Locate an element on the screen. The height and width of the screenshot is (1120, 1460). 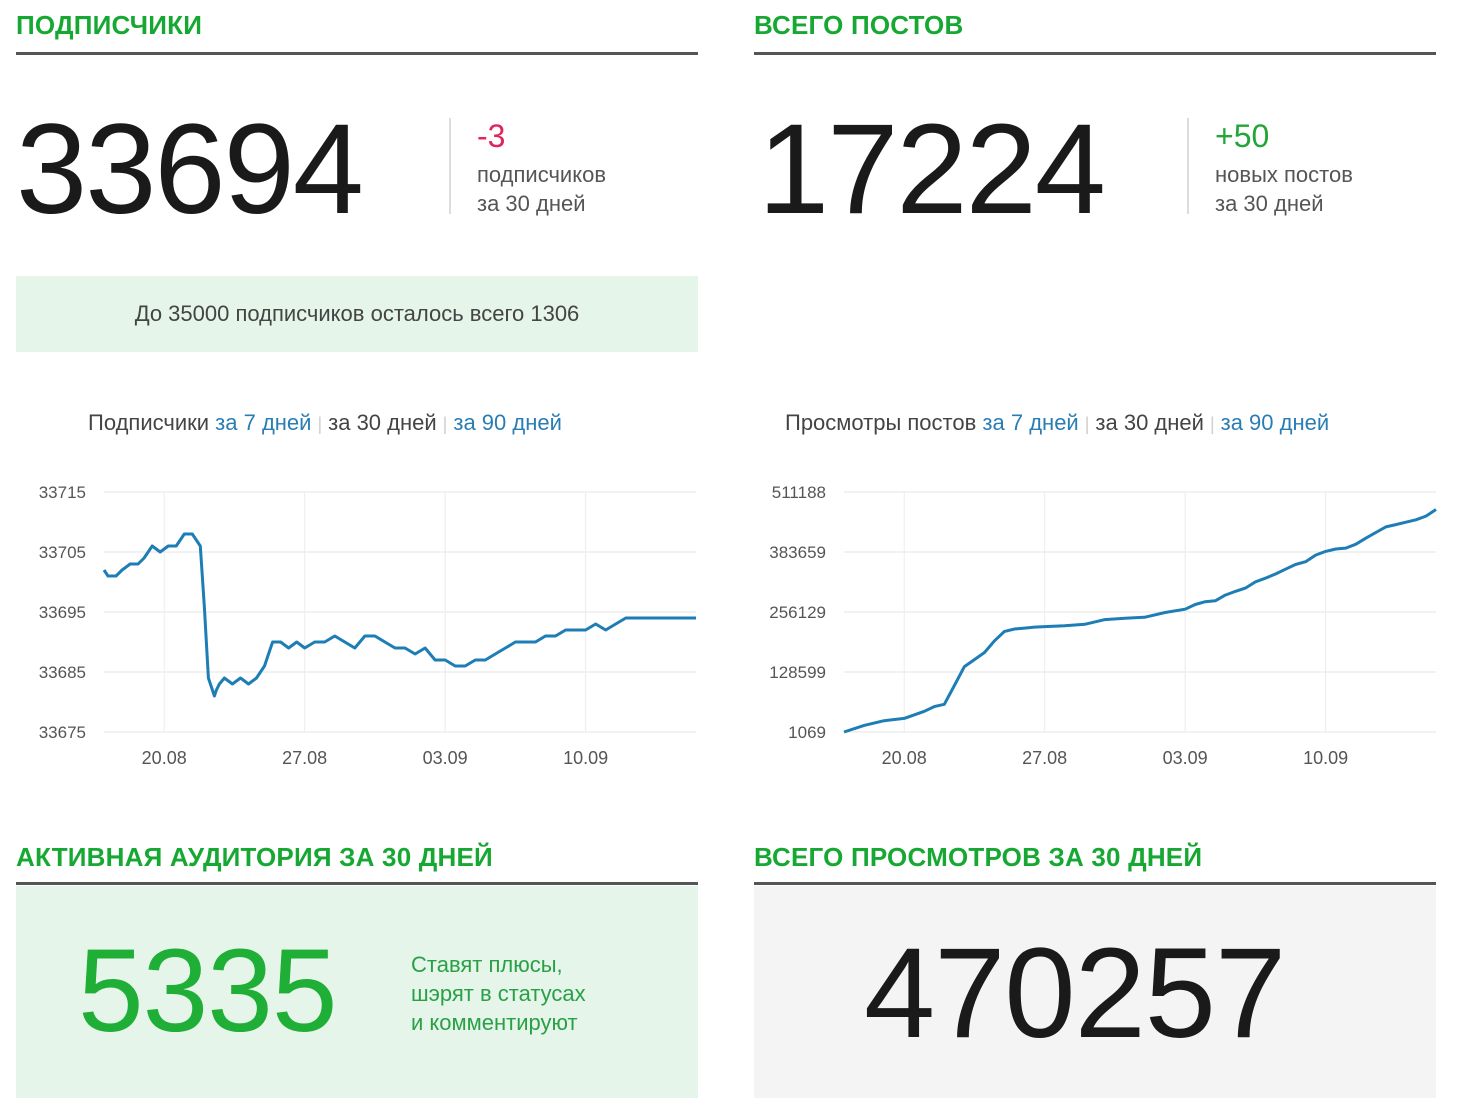
total-views-box: 470257 is located at coordinates (1095, 992).